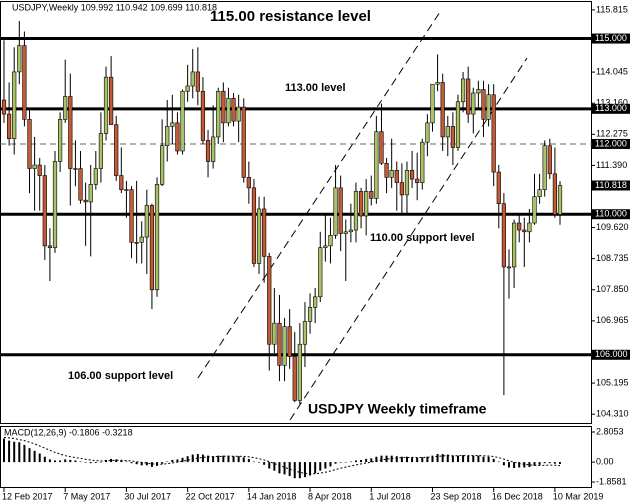 The width and height of the screenshot is (631, 503). I want to click on price-label: 115.000, so click(611, 38).